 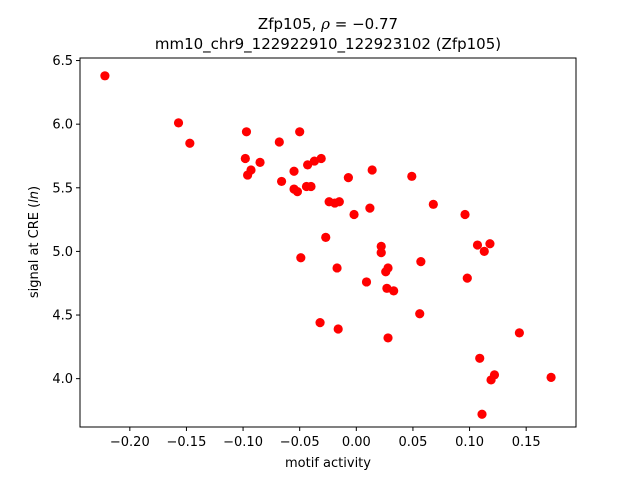 I want to click on y-tick-label: 5.0, so click(x=62, y=252).